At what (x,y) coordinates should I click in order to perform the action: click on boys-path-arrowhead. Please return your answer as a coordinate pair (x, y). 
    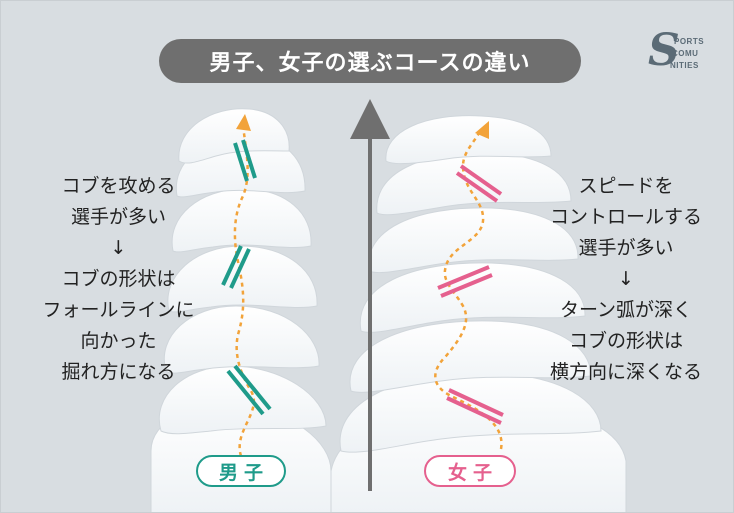
    Looking at the image, I should click on (243, 122).